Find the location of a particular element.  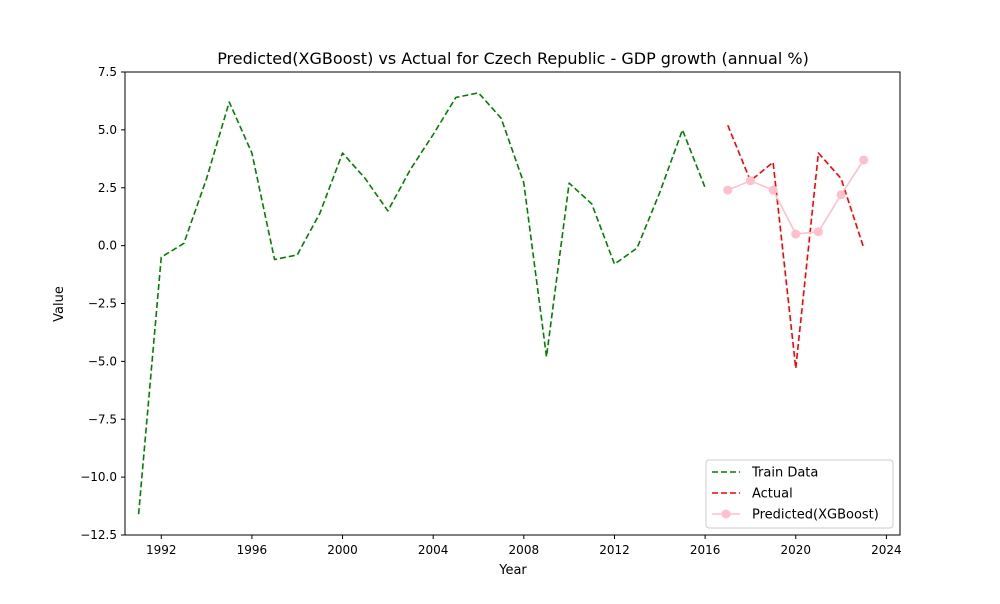

x-tick-label: 2008 is located at coordinates (524, 550).